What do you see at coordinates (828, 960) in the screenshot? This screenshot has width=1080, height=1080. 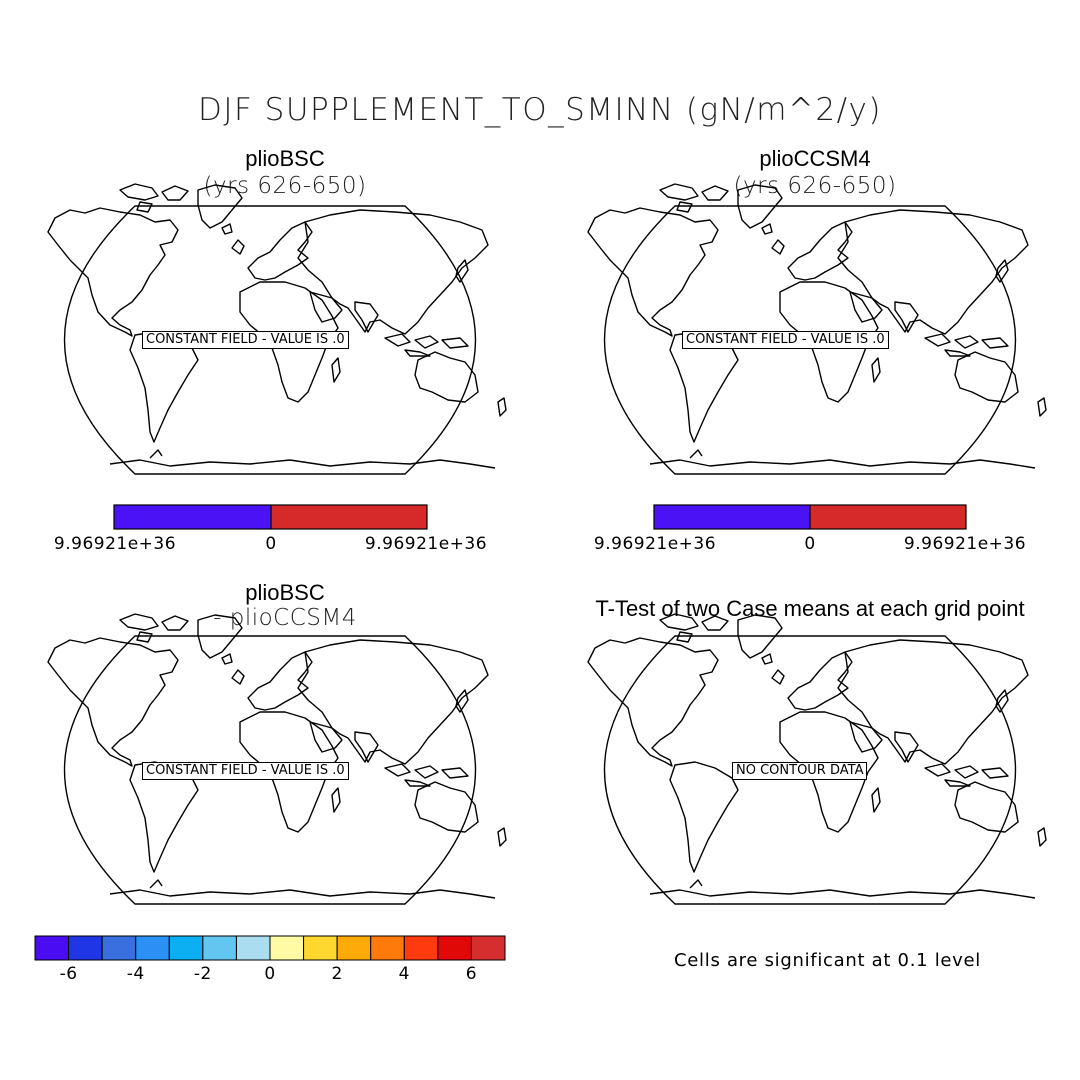 I see `significance-note: Cells are significant at 0.1 level` at bounding box center [828, 960].